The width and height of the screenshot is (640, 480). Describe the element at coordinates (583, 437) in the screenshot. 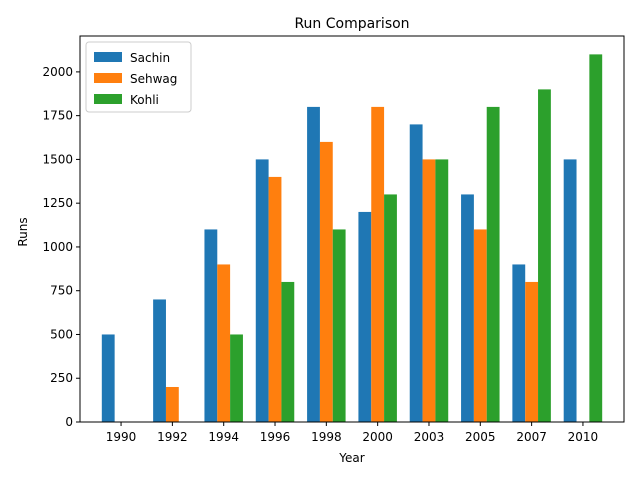

I see `x-tick-label: 2010` at that location.